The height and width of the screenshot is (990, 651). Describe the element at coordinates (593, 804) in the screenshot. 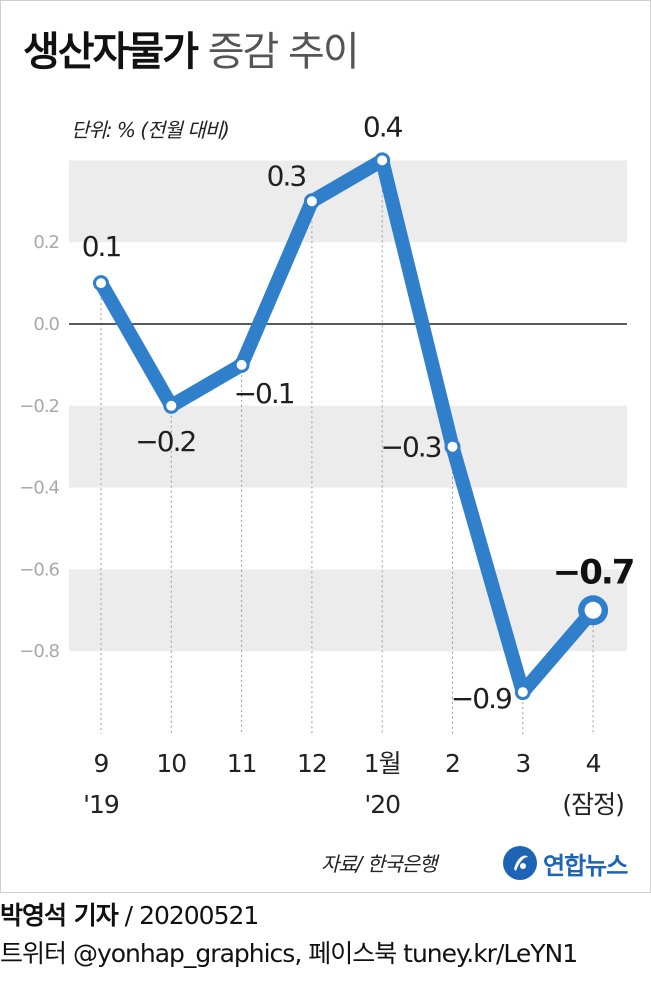

I see `x-tick-sublabel: (잠정)` at that location.